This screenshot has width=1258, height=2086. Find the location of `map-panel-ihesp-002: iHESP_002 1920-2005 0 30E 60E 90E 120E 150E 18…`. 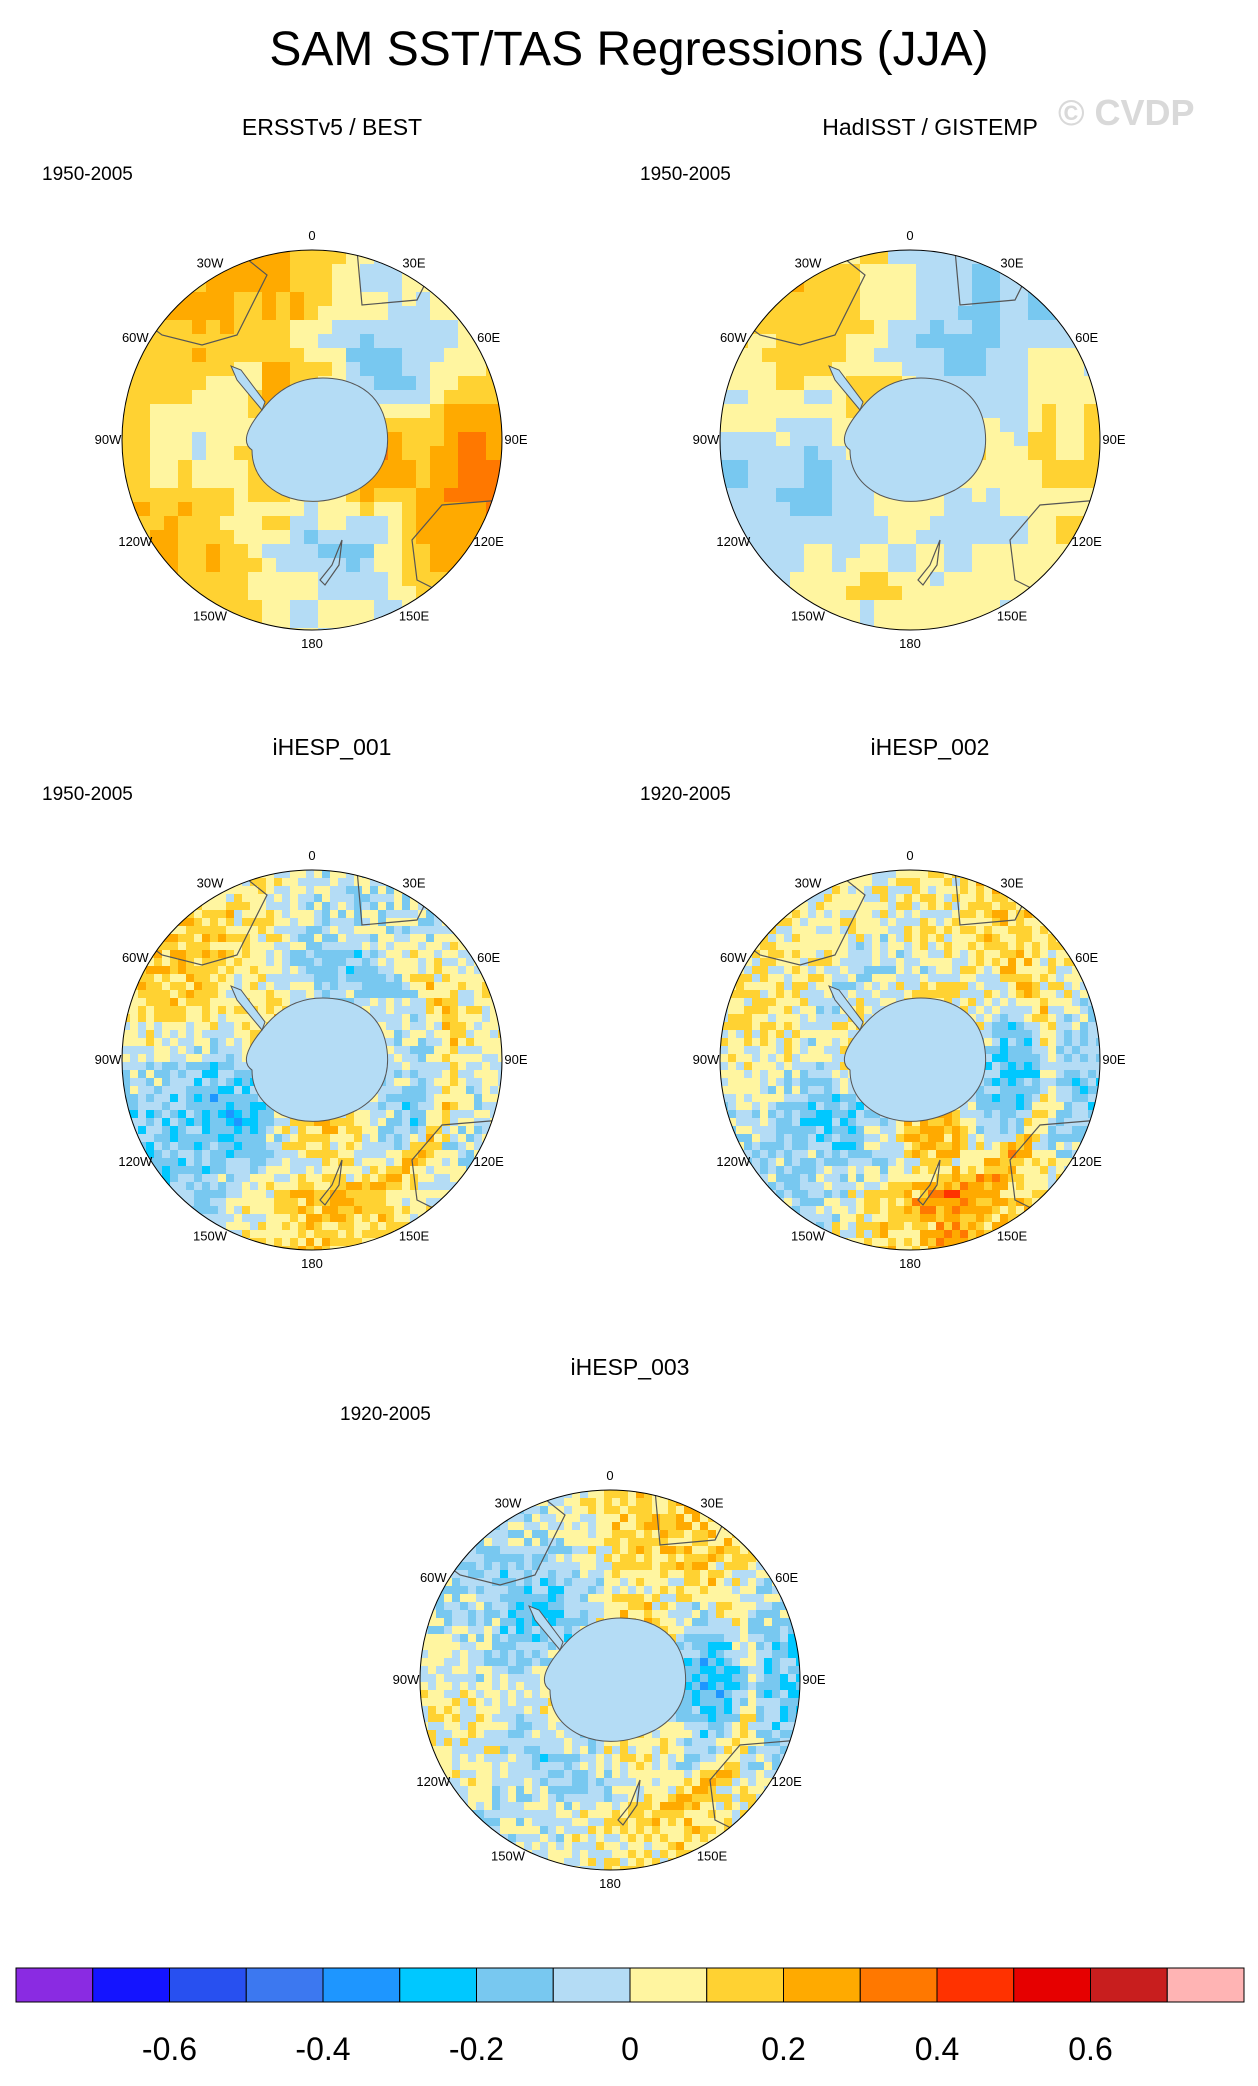

map-panel-ihesp-002: iHESP_002 1920-2005 0 30E 60E 90E 120E 150E 18… is located at coordinates (930, 1039).